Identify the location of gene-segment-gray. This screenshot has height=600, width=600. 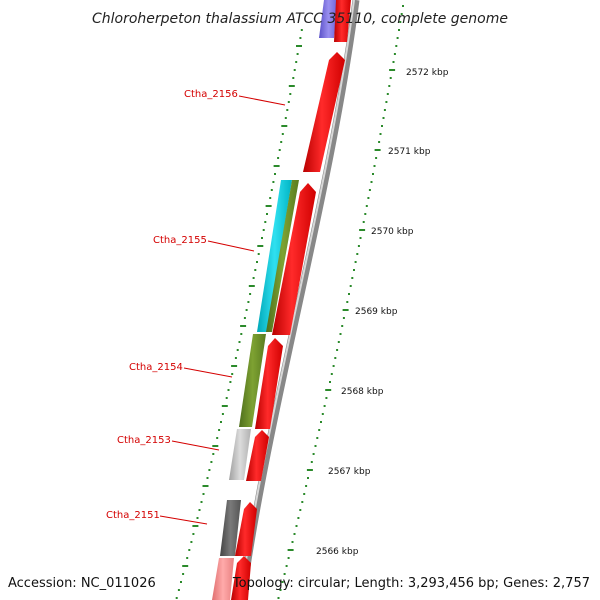
(240, 454).